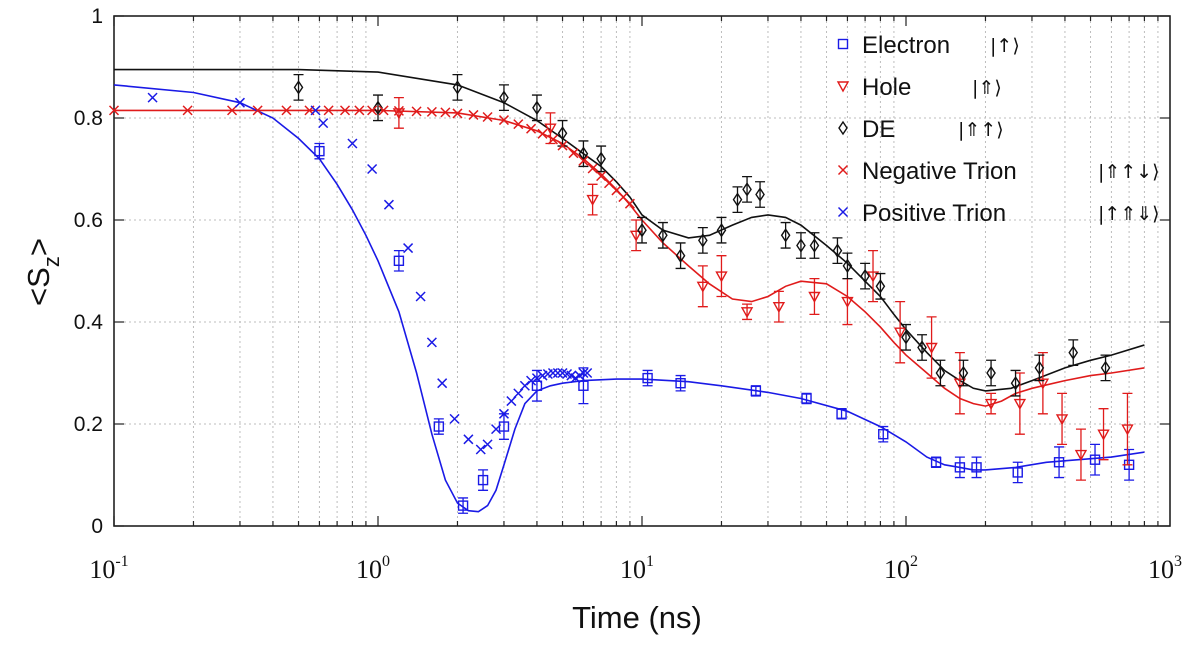  I want to click on x-tick-exp: 0, so click(386, 561).